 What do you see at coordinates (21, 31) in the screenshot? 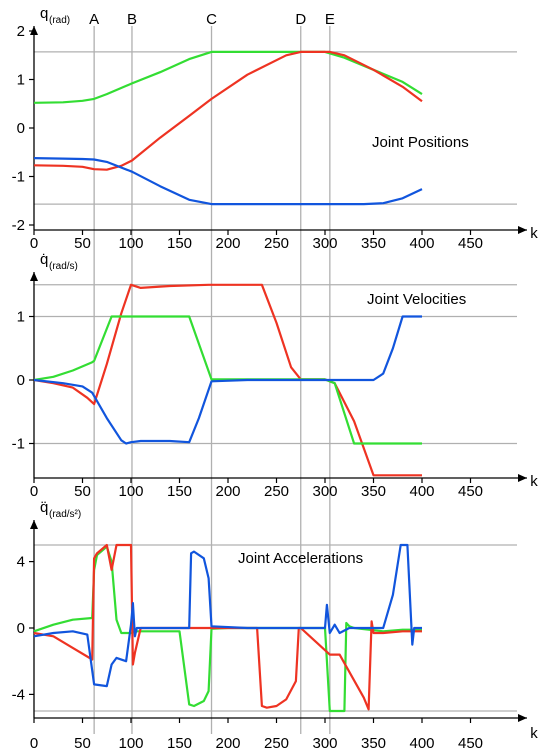
I see `y-tick-label: 2` at bounding box center [21, 31].